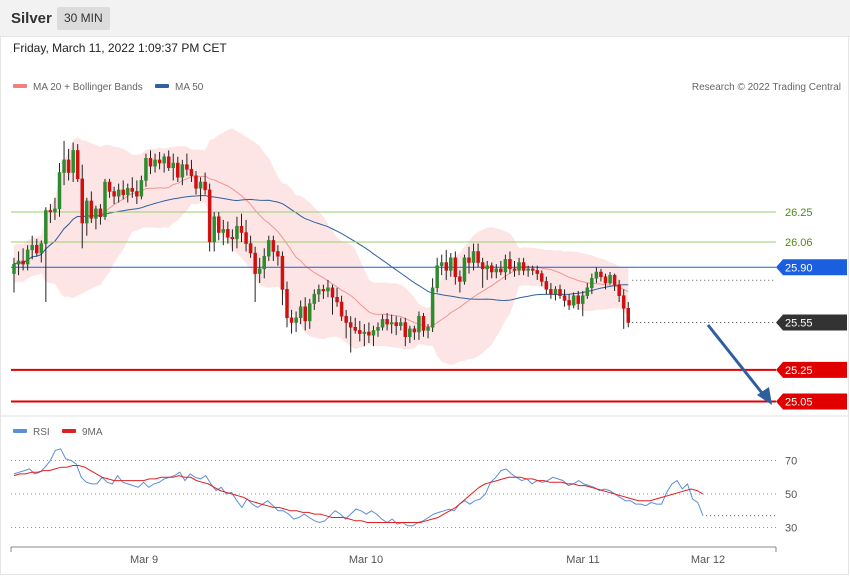  Describe the element at coordinates (393, 556) in the screenshot. I see `x-axis: Mar 9 Mar 10 Mar 11 Mar 12` at that location.